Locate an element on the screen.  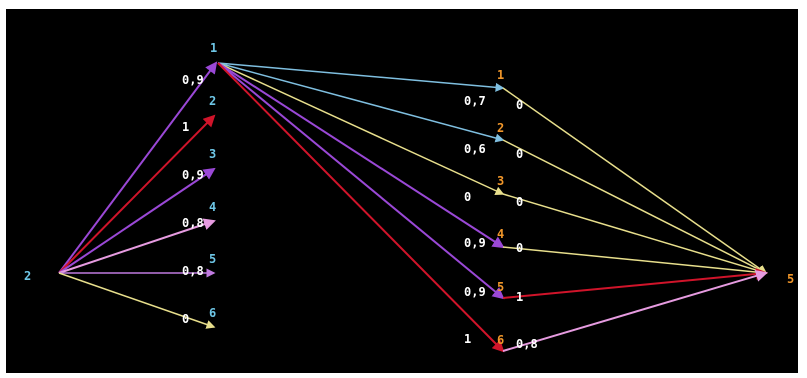
right-node-label: 3 is located at coordinates (500, 181).